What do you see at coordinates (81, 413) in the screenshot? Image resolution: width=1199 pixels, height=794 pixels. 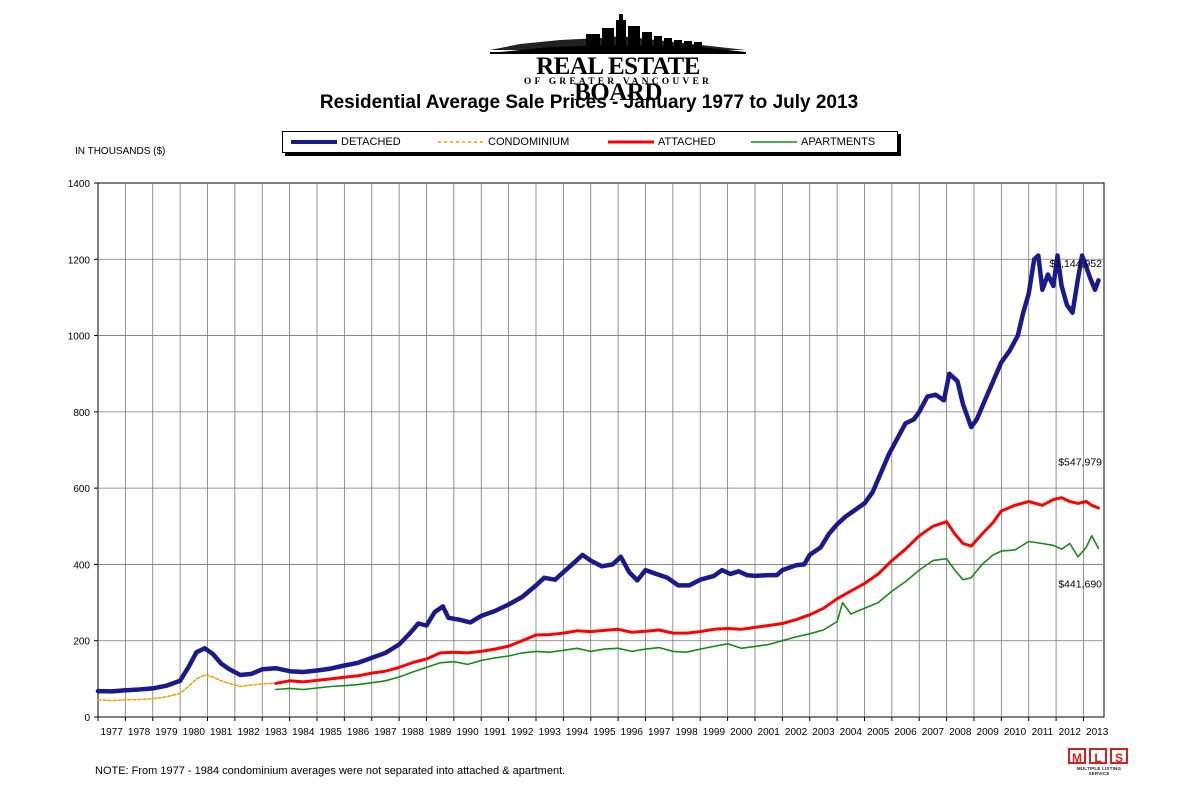 I see `y-tick-label: 800` at bounding box center [81, 413].